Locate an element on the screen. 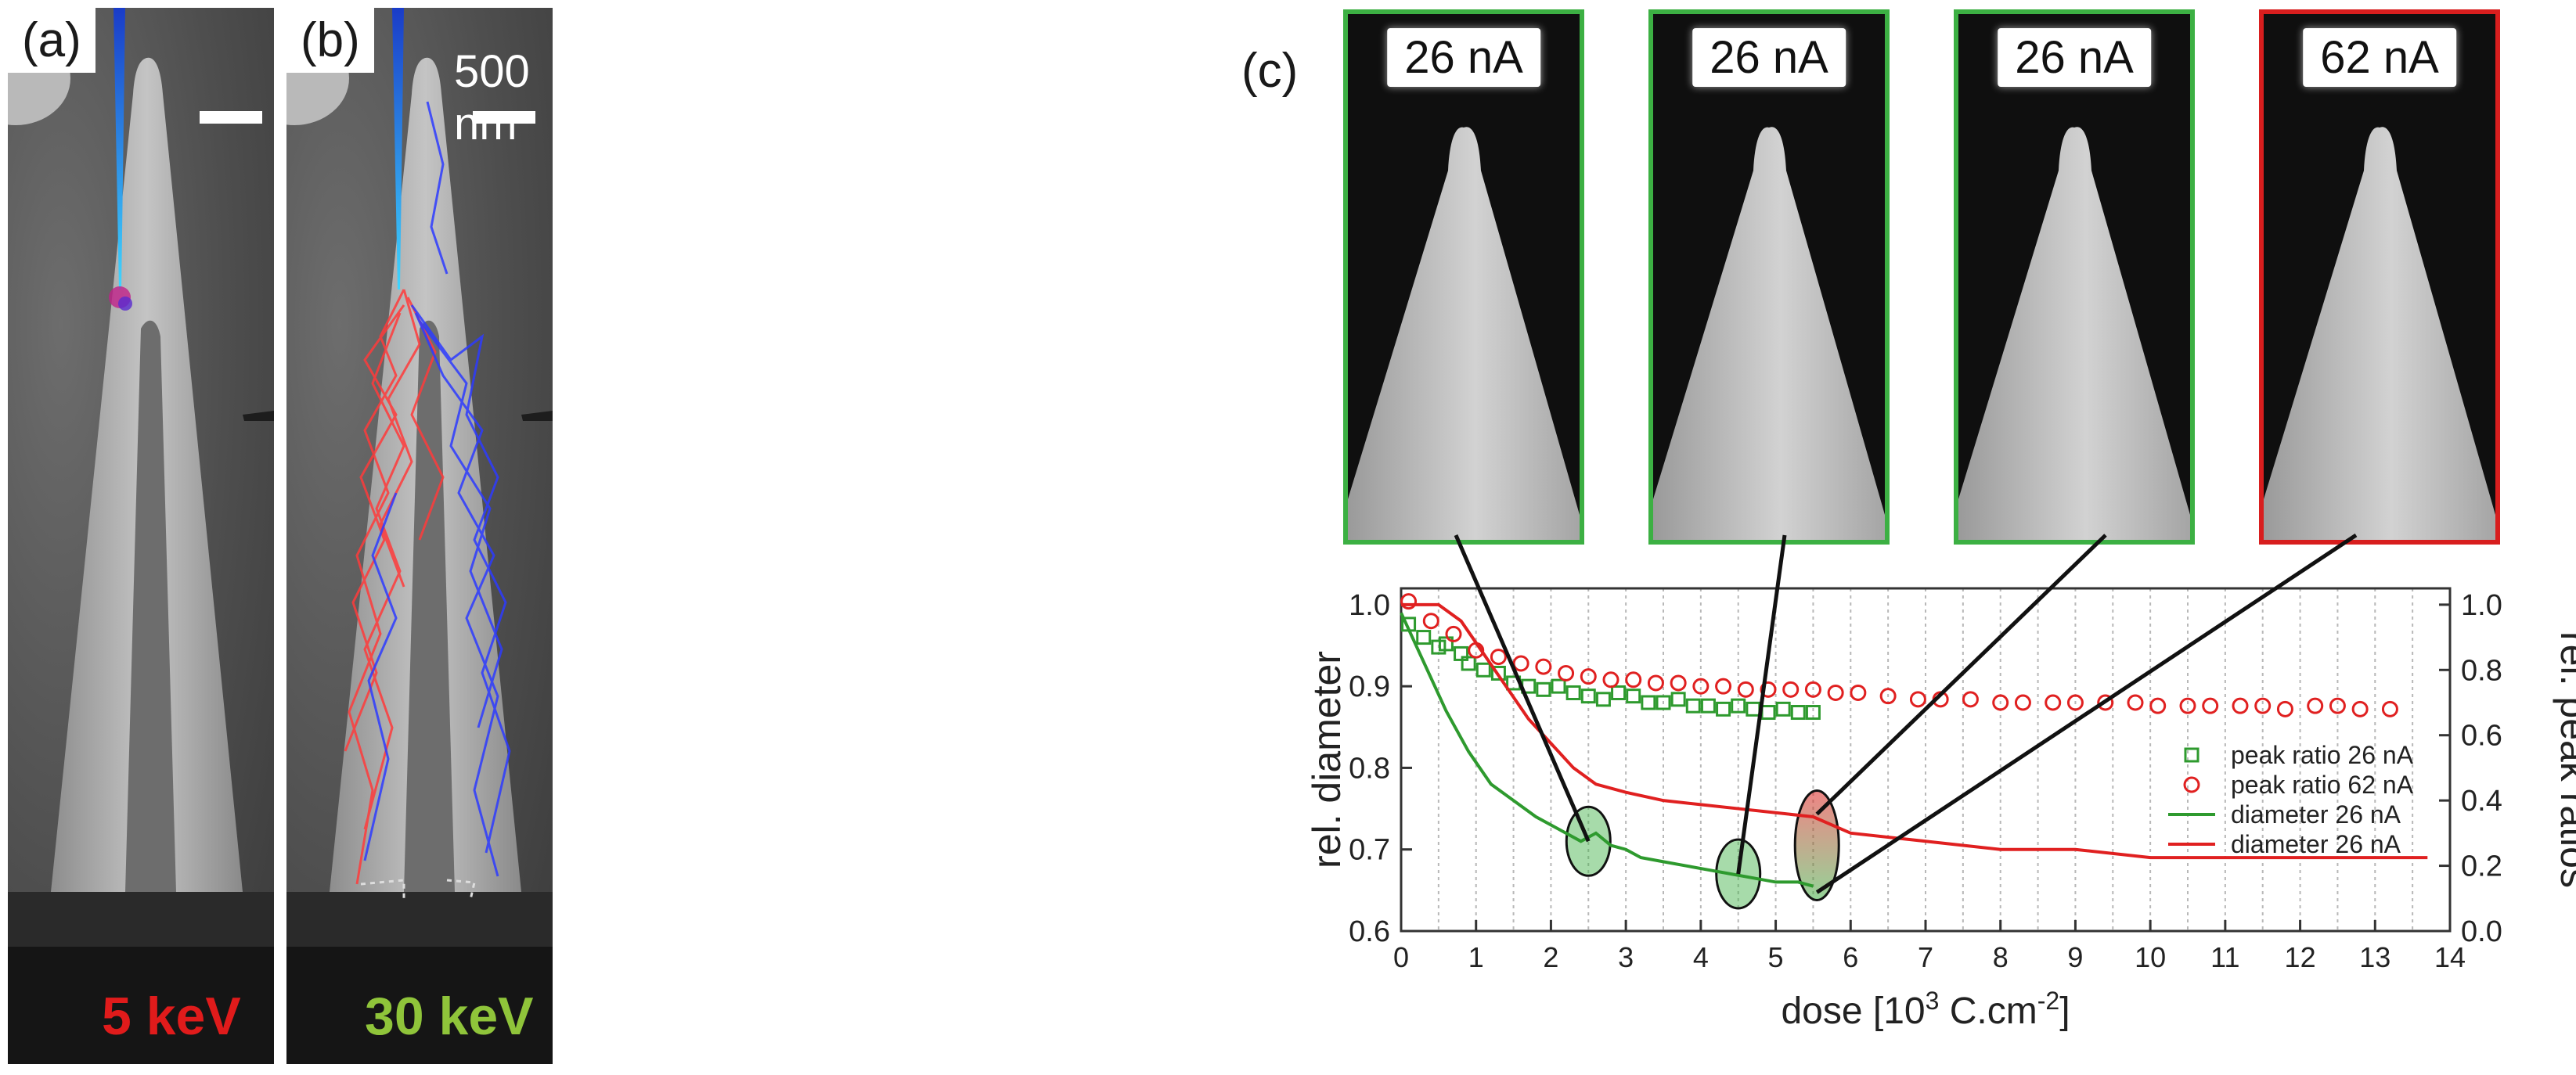 This screenshot has width=2576, height=1075. y2-tick-label: 0.6 is located at coordinates (2481, 736).